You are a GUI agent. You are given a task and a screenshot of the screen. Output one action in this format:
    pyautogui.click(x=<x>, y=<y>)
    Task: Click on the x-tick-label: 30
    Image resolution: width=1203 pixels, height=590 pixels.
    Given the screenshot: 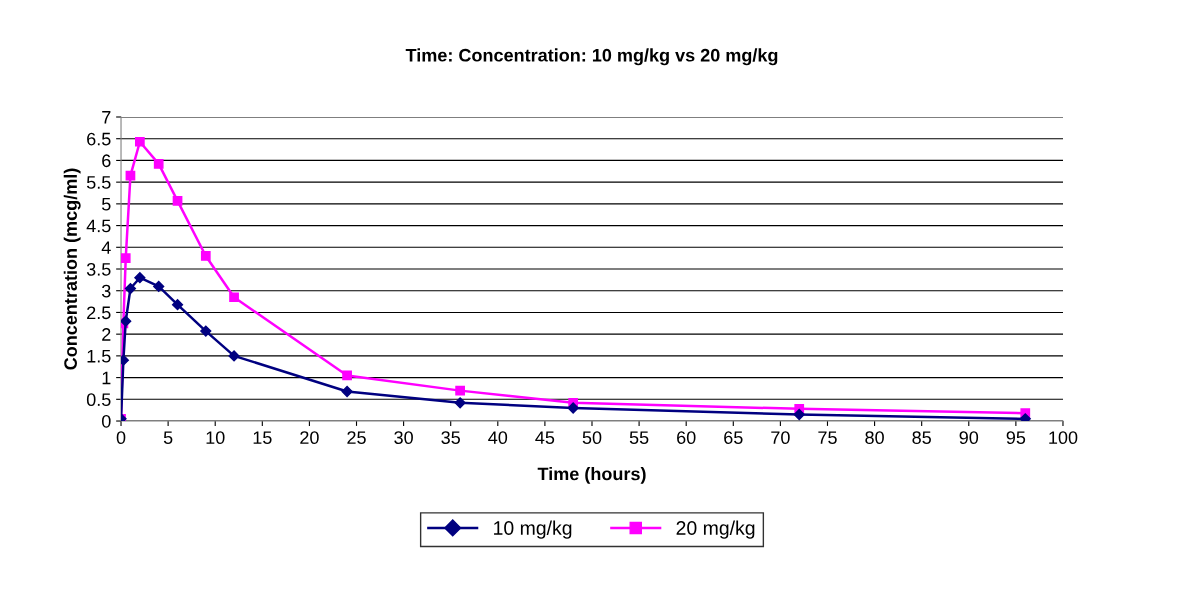 What is the action you would take?
    pyautogui.click(x=403, y=438)
    